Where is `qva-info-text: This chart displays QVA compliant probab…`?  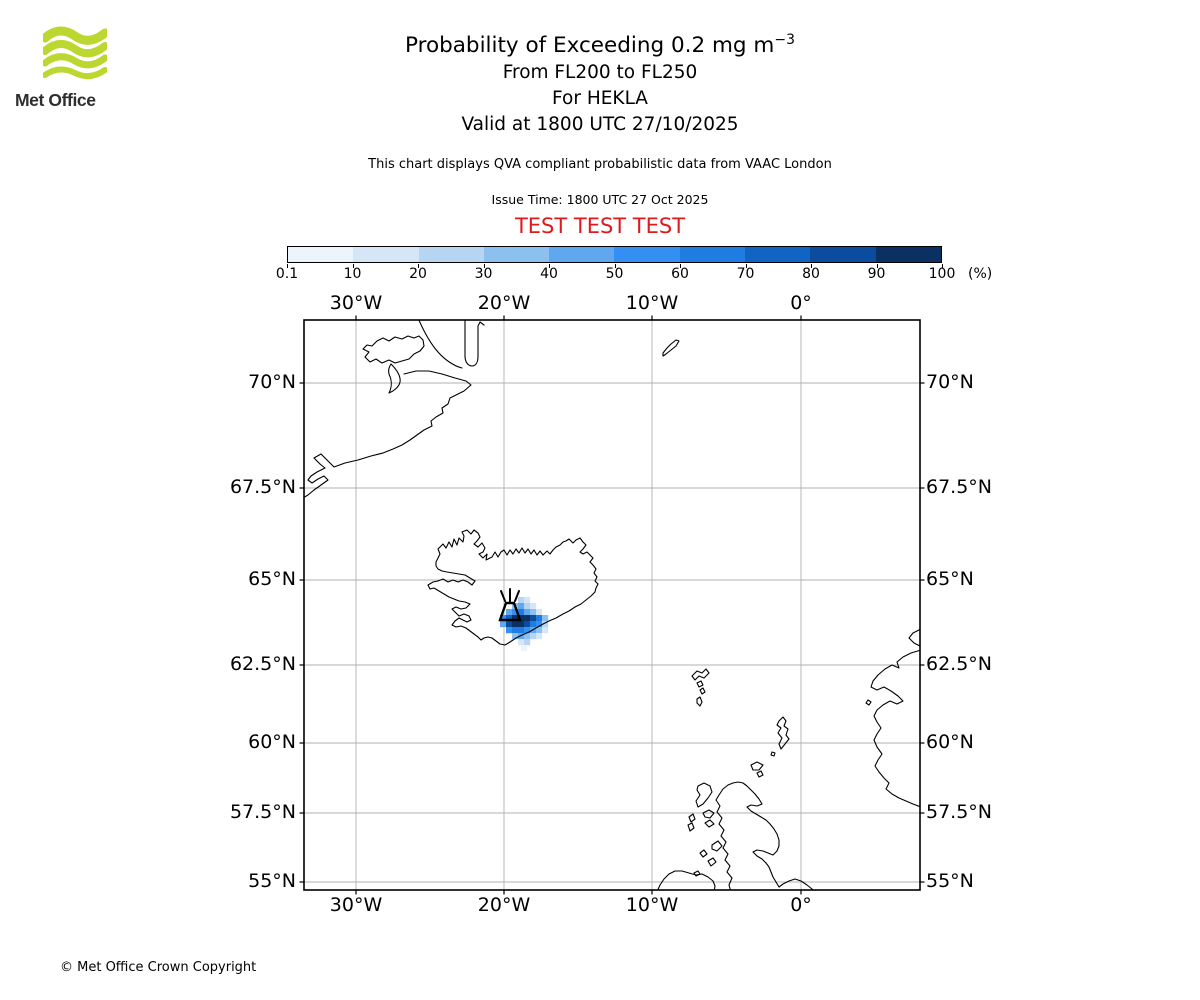
qva-info-text: This chart displays QVA compliant probab… is located at coordinates (600, 165).